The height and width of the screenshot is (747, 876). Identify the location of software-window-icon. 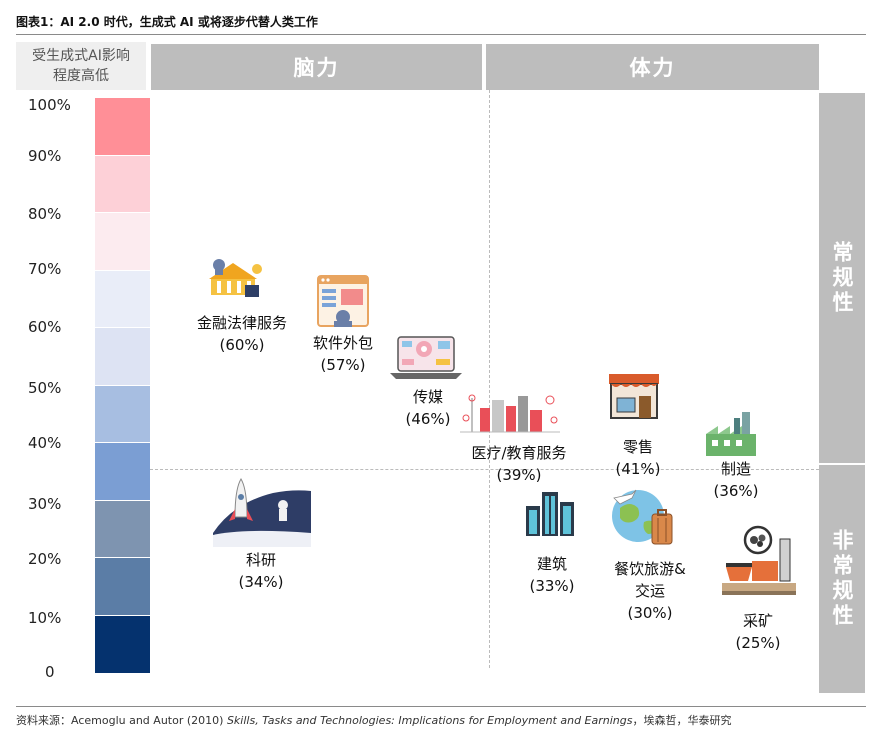
(343, 301).